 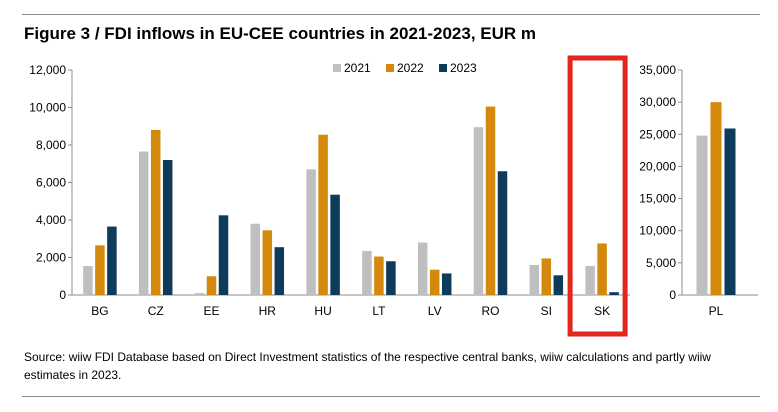 What do you see at coordinates (463, 68) in the screenshot?
I see `legend-label-2023: 2023` at bounding box center [463, 68].